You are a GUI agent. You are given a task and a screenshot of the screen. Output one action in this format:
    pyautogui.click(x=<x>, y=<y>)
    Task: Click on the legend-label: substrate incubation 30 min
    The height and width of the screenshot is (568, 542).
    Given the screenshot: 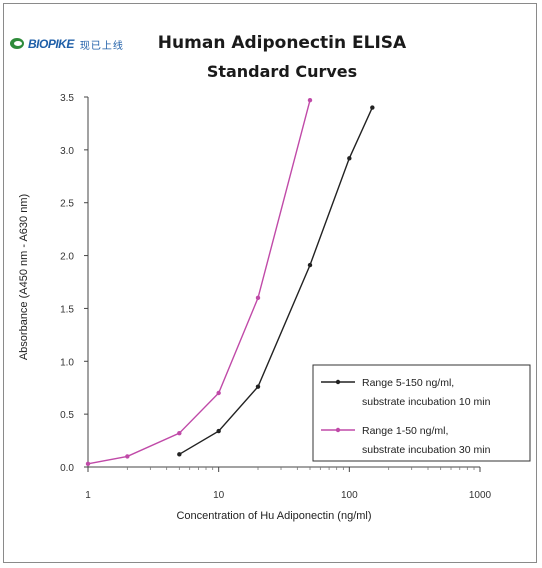 What is the action you would take?
    pyautogui.click(x=426, y=450)
    